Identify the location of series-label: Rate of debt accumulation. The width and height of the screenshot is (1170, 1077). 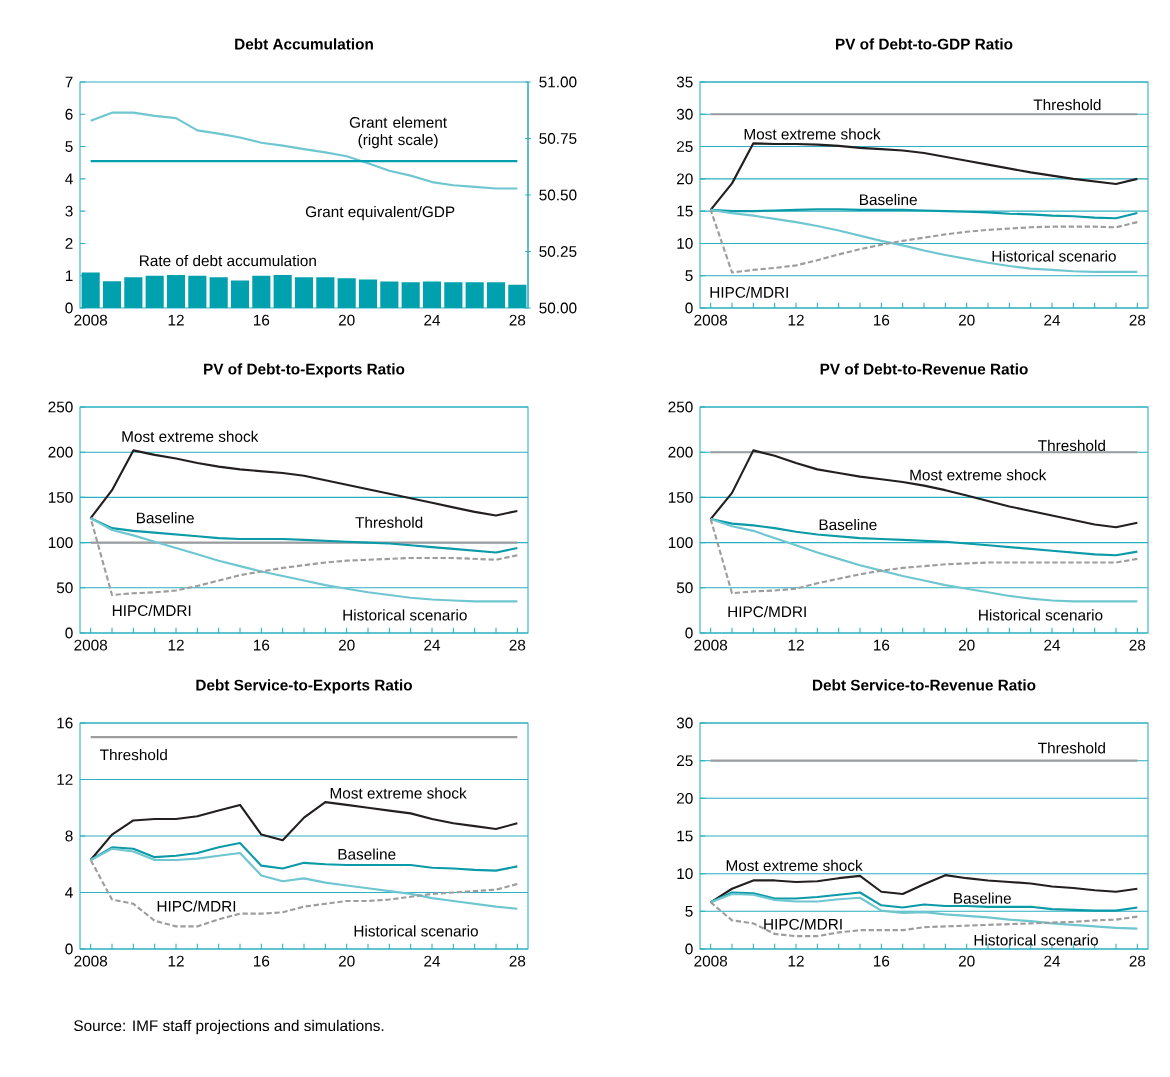
(228, 260).